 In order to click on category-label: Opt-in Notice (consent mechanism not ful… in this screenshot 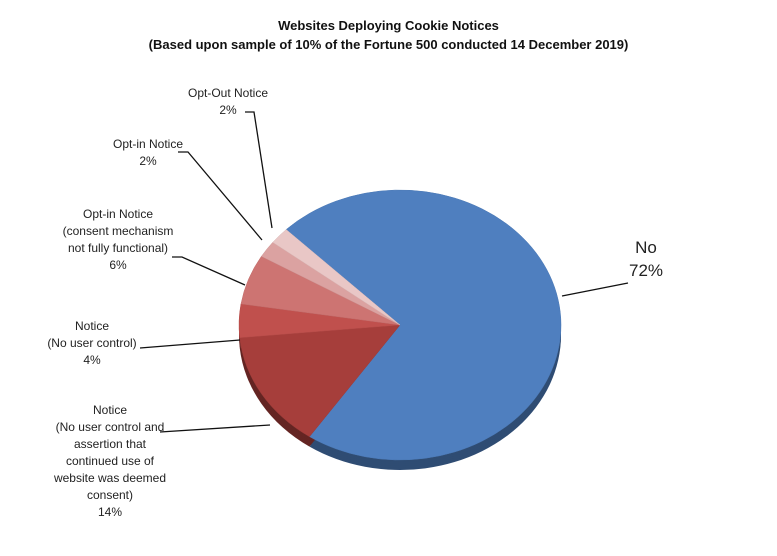, I will do `click(118, 231)`.